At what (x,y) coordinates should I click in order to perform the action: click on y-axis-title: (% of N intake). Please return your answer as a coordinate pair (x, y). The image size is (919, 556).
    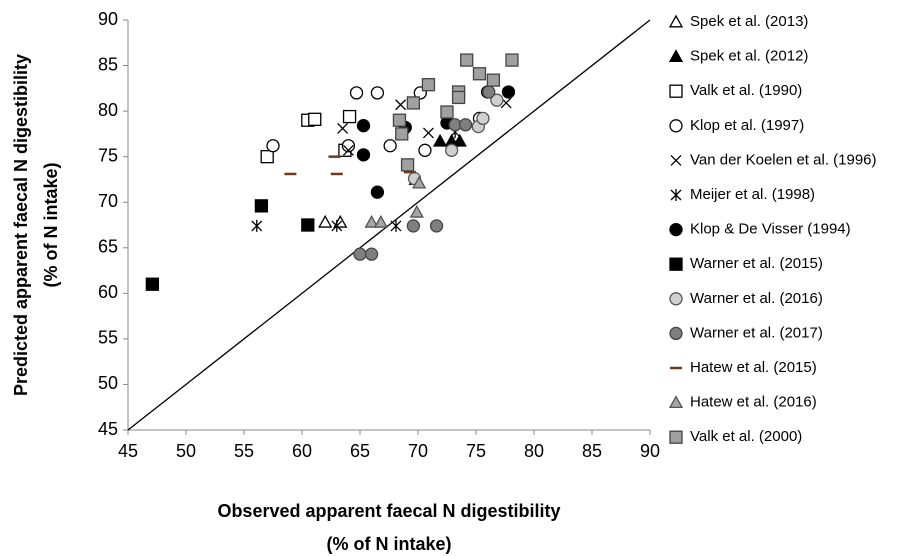
    Looking at the image, I should click on (51, 224).